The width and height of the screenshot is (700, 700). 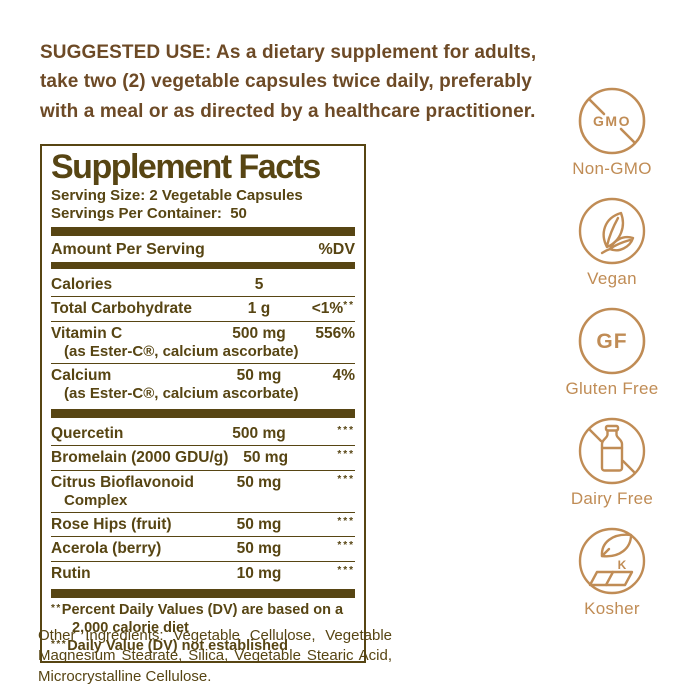 I want to click on non-gmo-icon: GMO, so click(x=612, y=121).